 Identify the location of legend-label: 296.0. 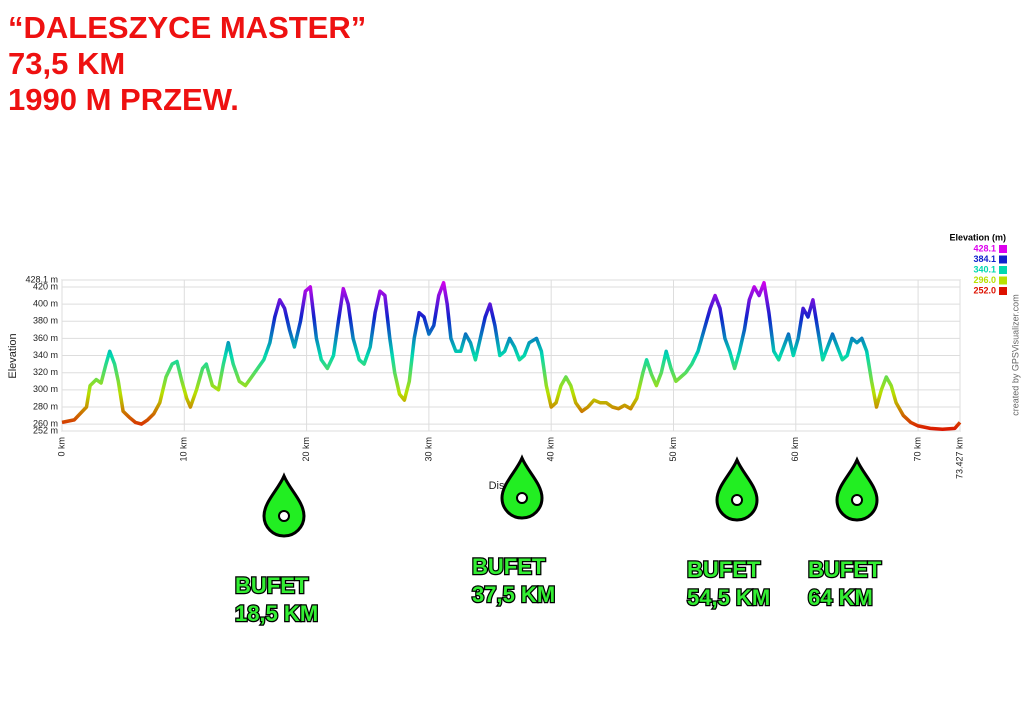
(984, 280).